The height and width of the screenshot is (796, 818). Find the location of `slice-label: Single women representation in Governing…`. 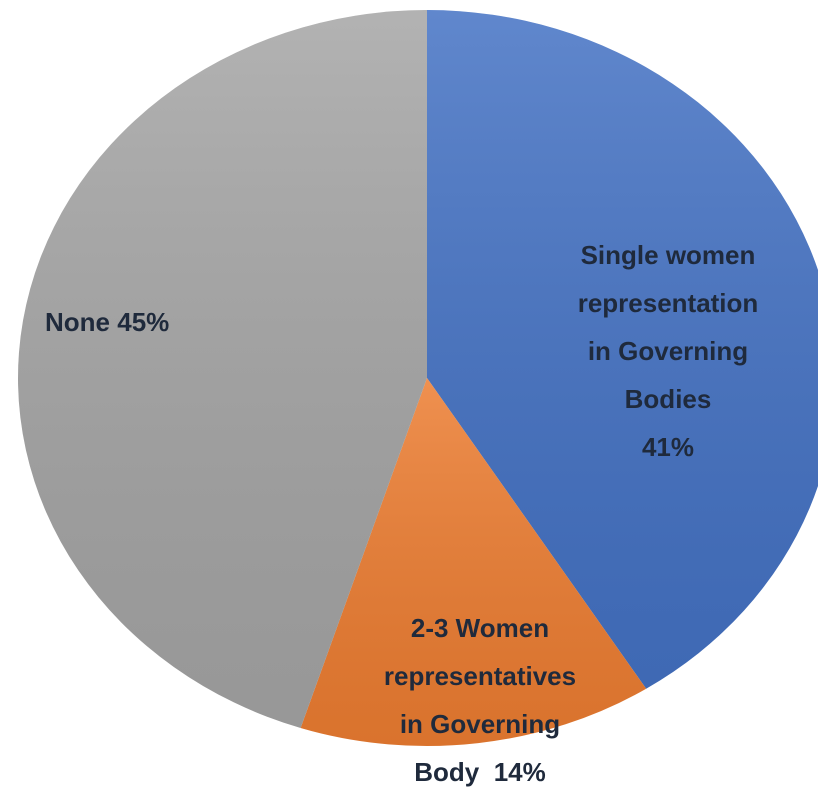

slice-label: Single women representation in Governing… is located at coordinates (668, 351).